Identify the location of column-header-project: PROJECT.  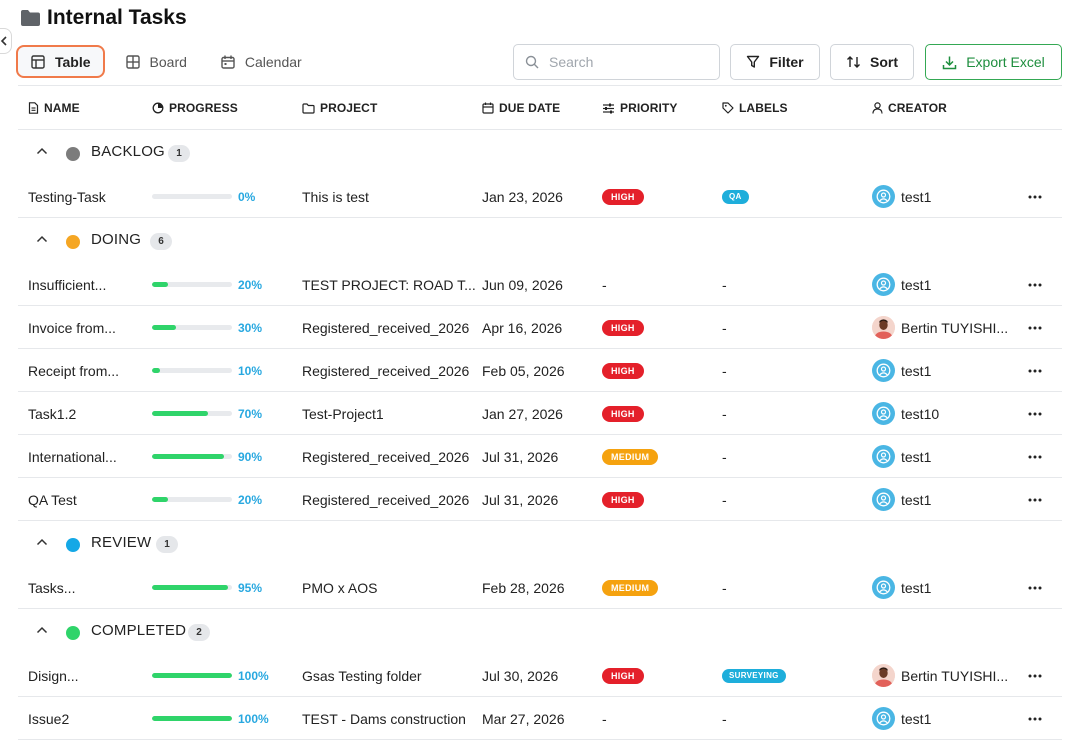
(339, 108).